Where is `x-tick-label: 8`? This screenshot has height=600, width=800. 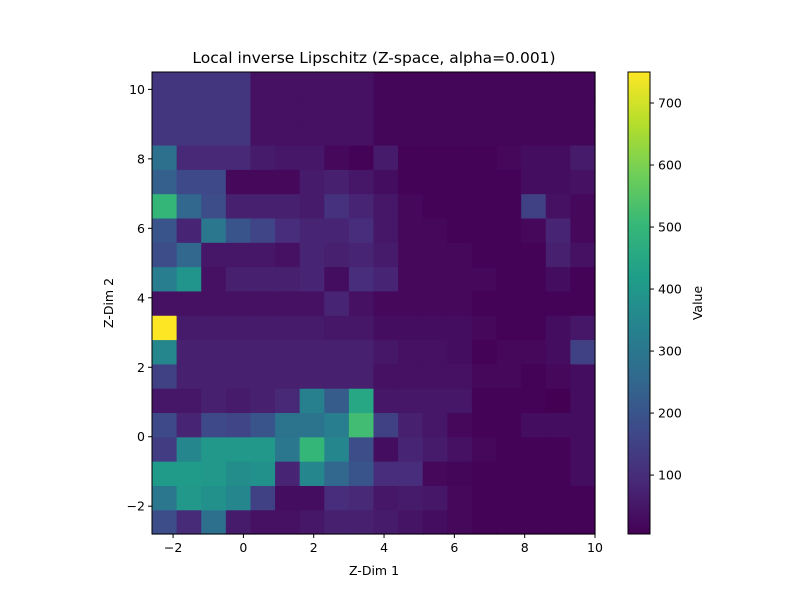
x-tick-label: 8 is located at coordinates (525, 547).